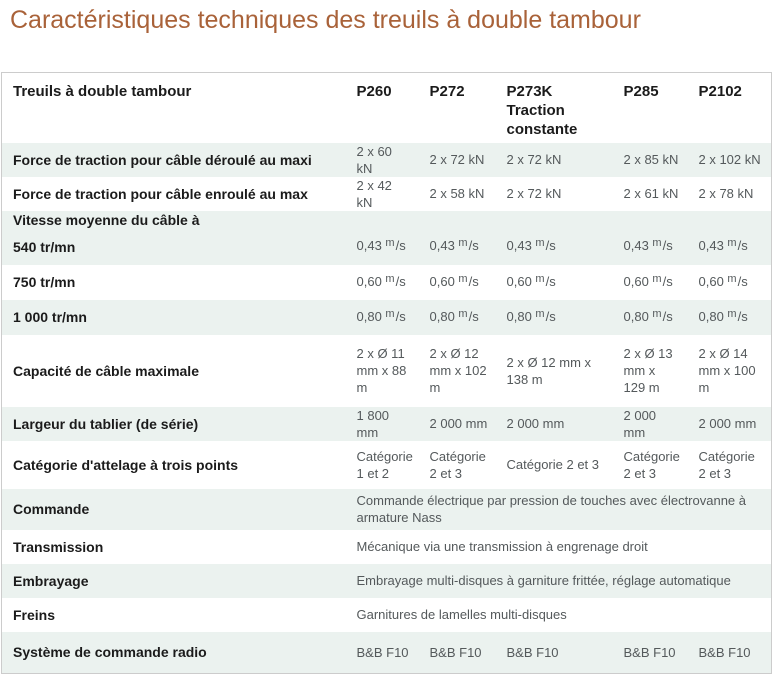 The width and height of the screenshot is (774, 688). Describe the element at coordinates (106, 370) in the screenshot. I see `spec-row-label: Capacité de câble maximale` at that location.